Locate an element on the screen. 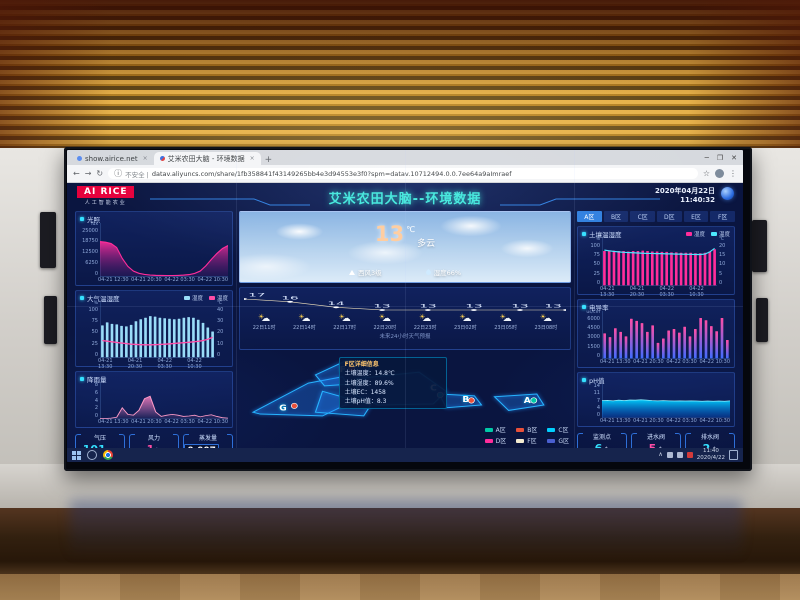 The height and width of the screenshot is (600, 800). svg-text: G is located at coordinates (282, 408).